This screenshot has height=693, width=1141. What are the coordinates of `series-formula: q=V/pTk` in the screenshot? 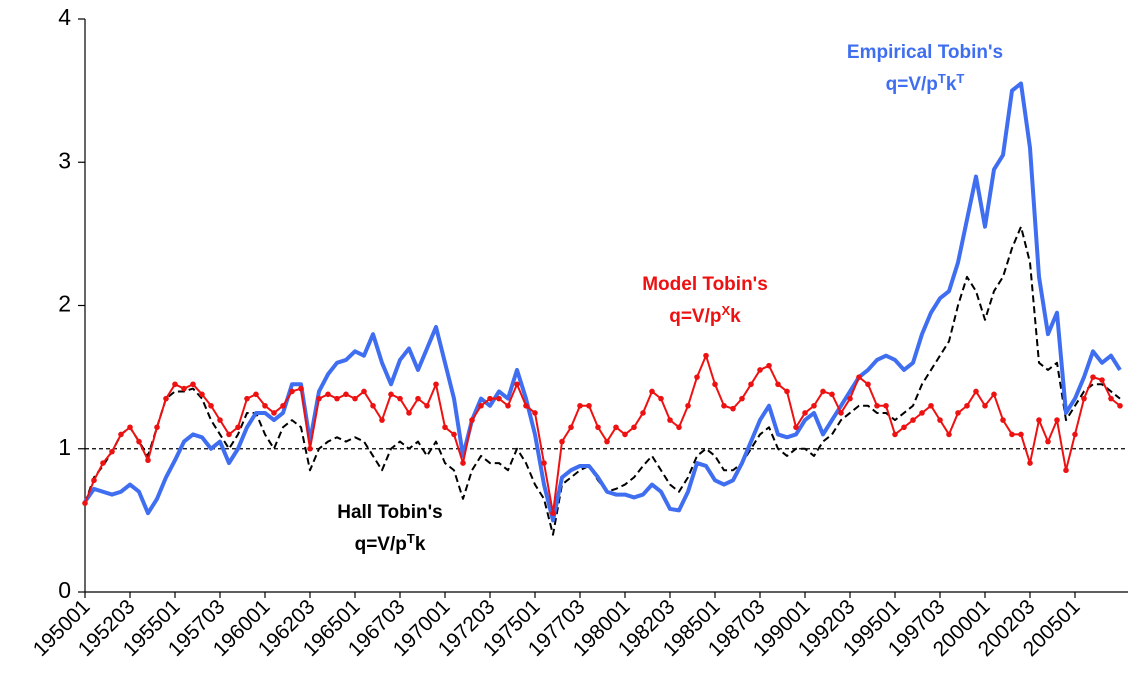 It's located at (390, 543).